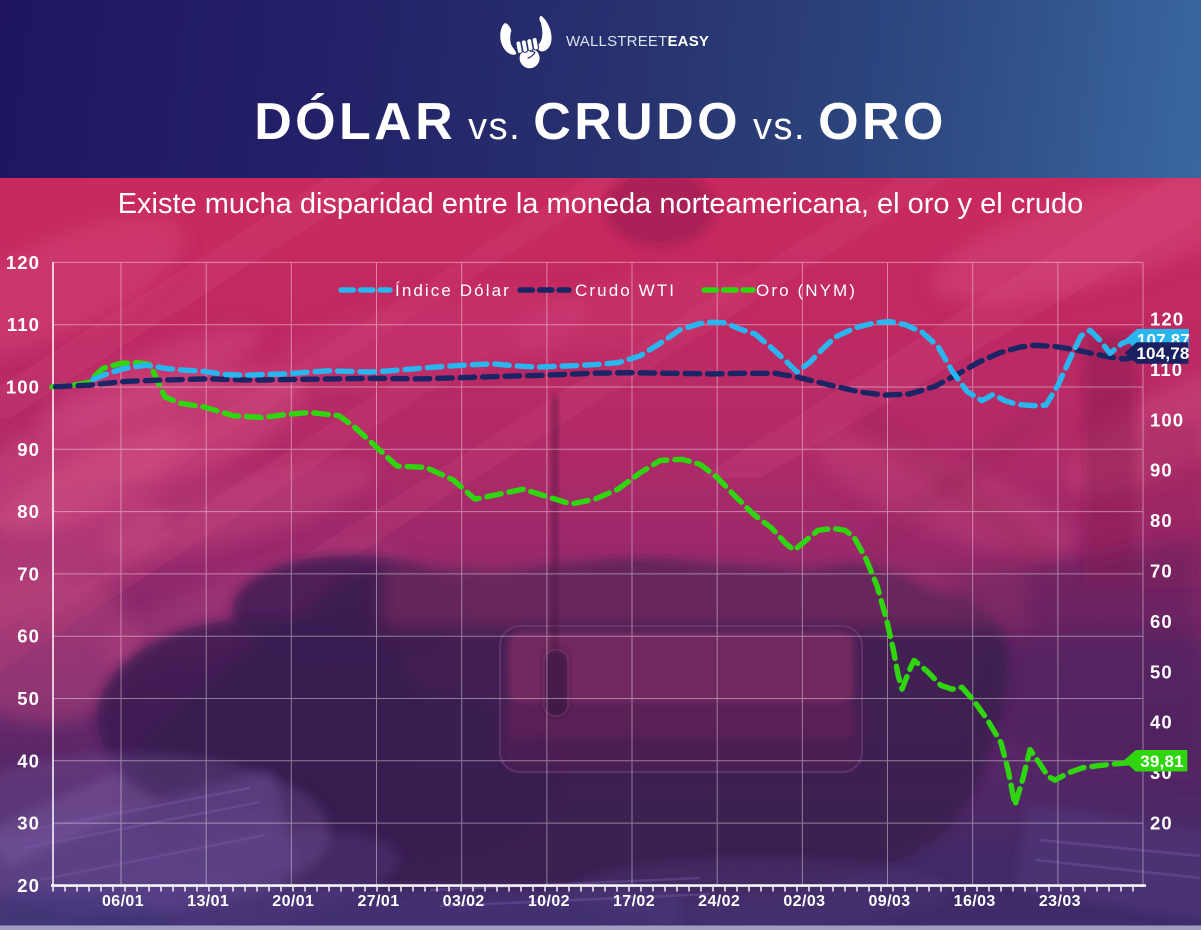 This screenshot has height=930, width=1201. Describe the element at coordinates (123, 901) in the screenshot. I see `svg-text: 06/01` at that location.